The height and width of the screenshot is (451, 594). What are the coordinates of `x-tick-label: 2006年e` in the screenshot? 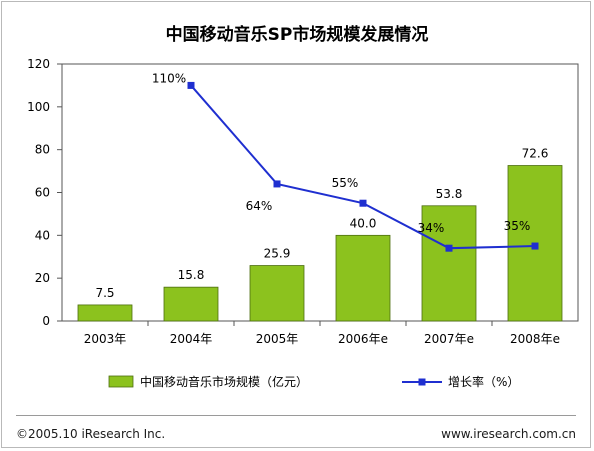 It's located at (363, 339).